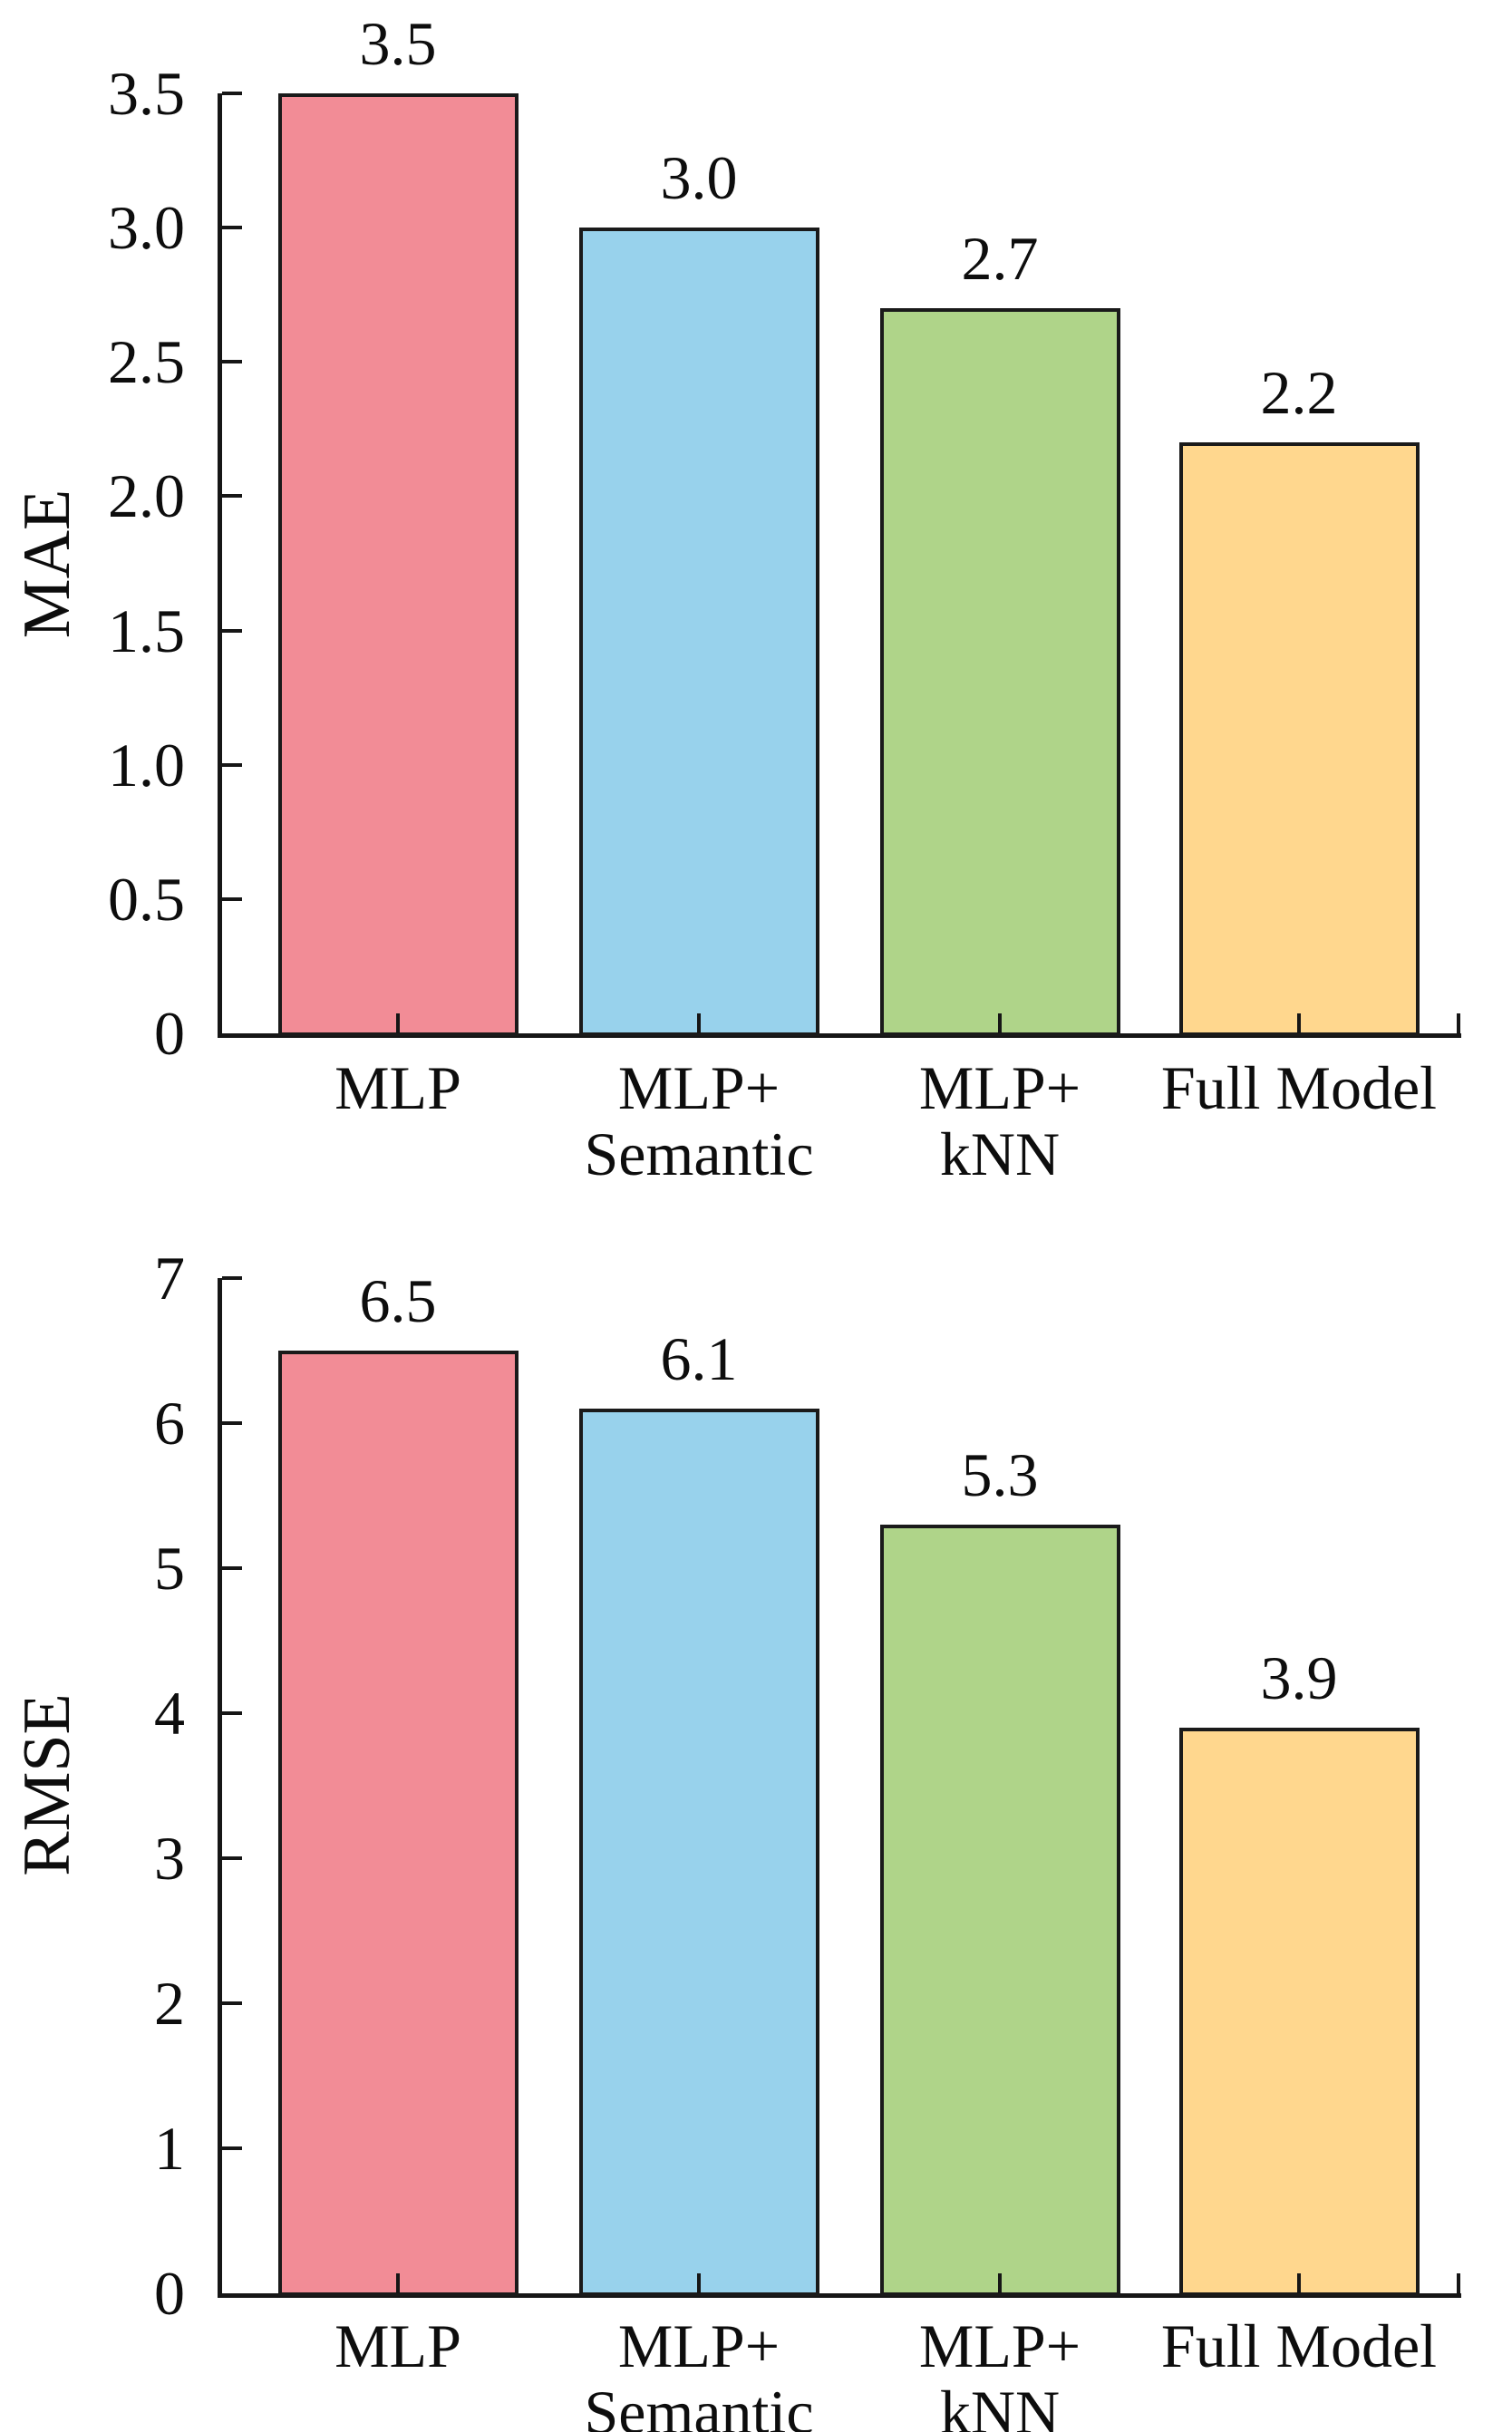  I want to click on y-tick-label: 2.0, so click(146, 496).